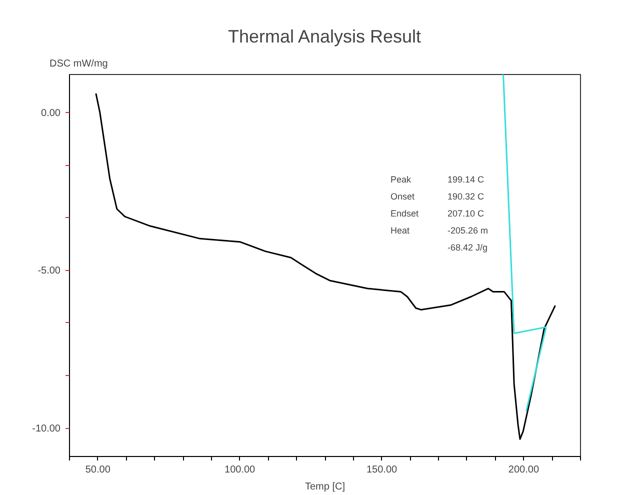 This screenshot has width=617, height=495. Describe the element at coordinates (325, 36) in the screenshot. I see `chart-title: Thermal Analysis Result` at that location.